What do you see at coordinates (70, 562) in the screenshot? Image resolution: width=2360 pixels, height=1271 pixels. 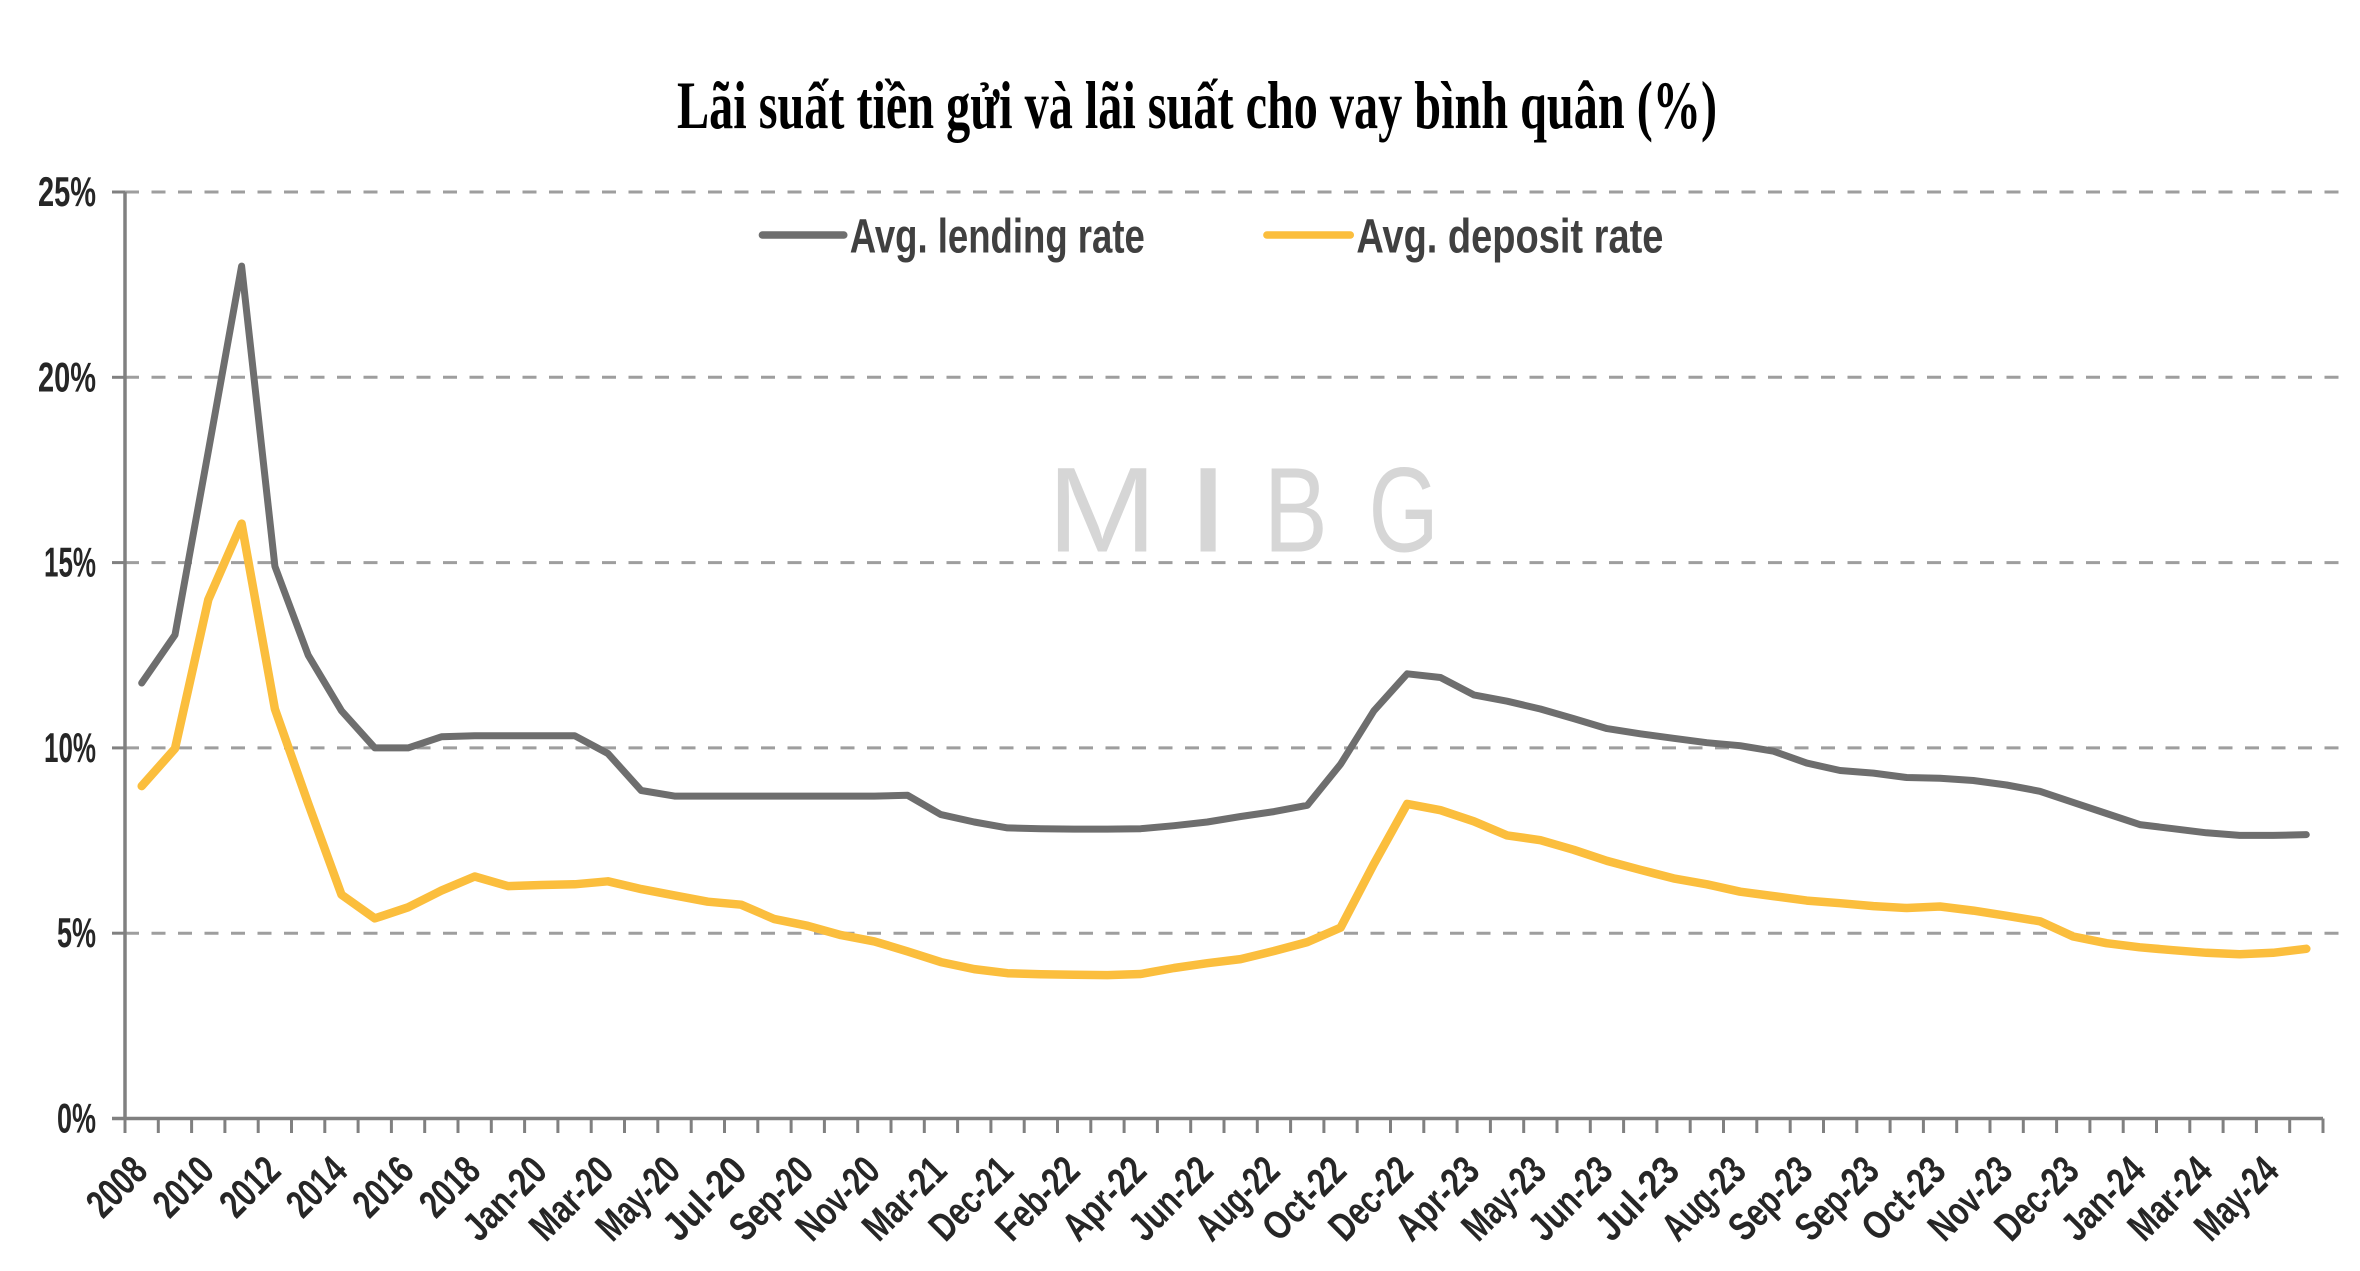 I see `svg-text: 15%` at bounding box center [70, 562].